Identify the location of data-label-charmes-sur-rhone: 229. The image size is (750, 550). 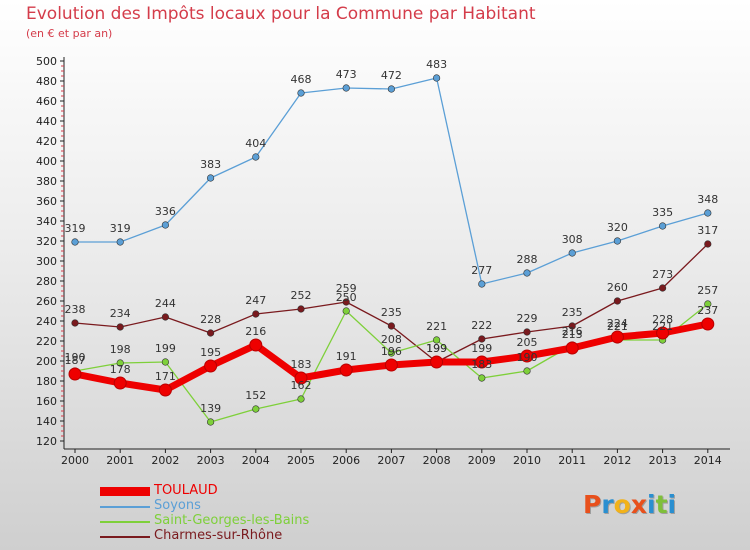
(527, 318).